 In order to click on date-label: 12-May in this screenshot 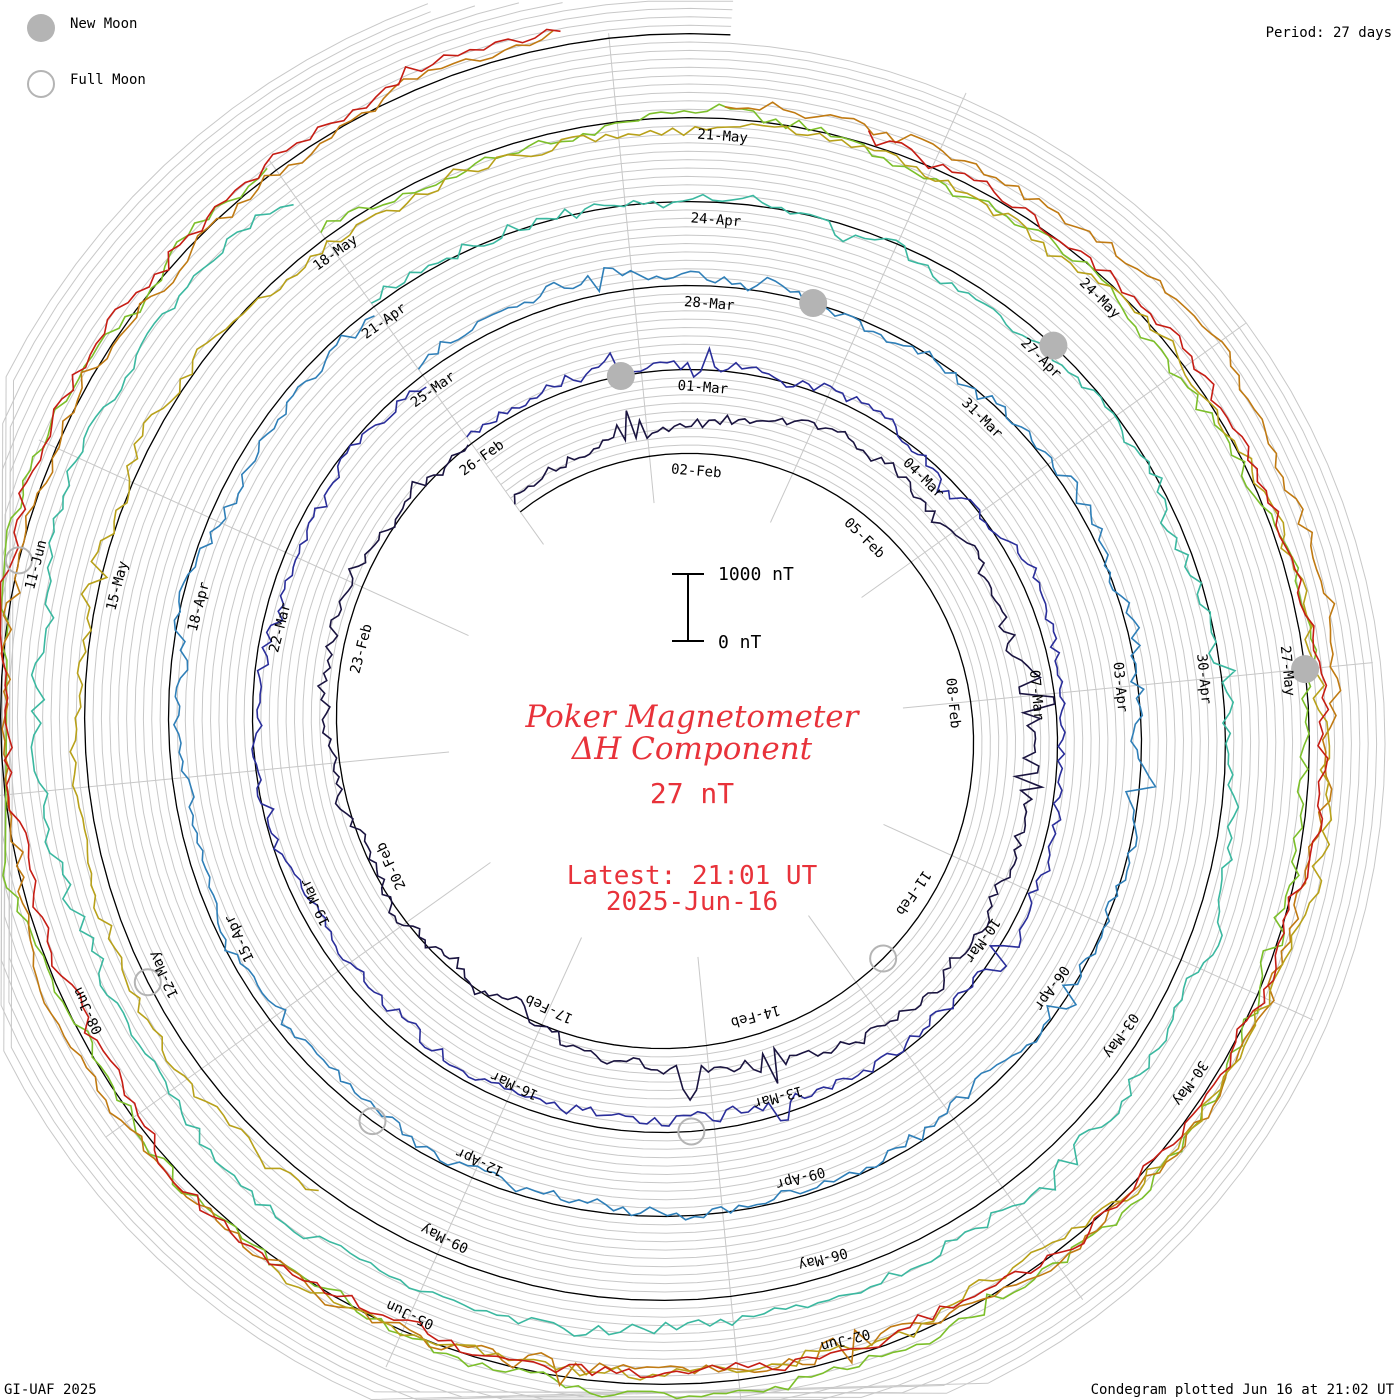, I will do `click(164, 974)`.